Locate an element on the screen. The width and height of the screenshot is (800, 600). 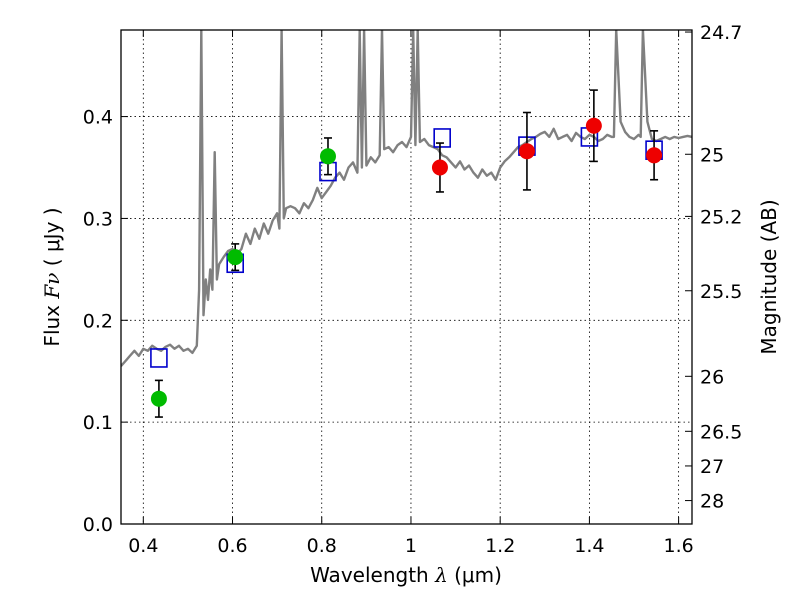
right-tick-label: 24.7 is located at coordinates (721, 33).